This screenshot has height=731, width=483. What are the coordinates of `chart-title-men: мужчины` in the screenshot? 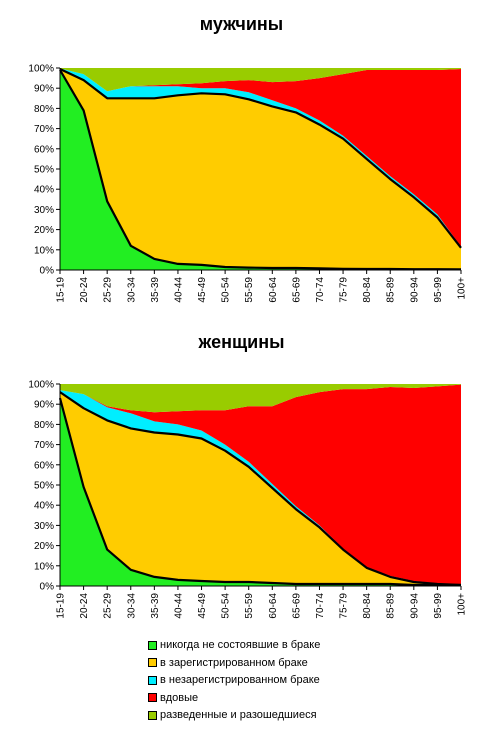 It's located at (241, 24).